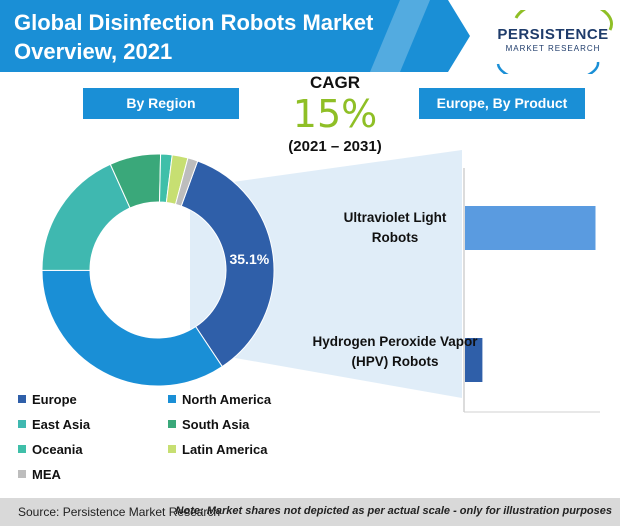 The width and height of the screenshot is (620, 526). I want to click on cagr-value: 15%, so click(335, 114).